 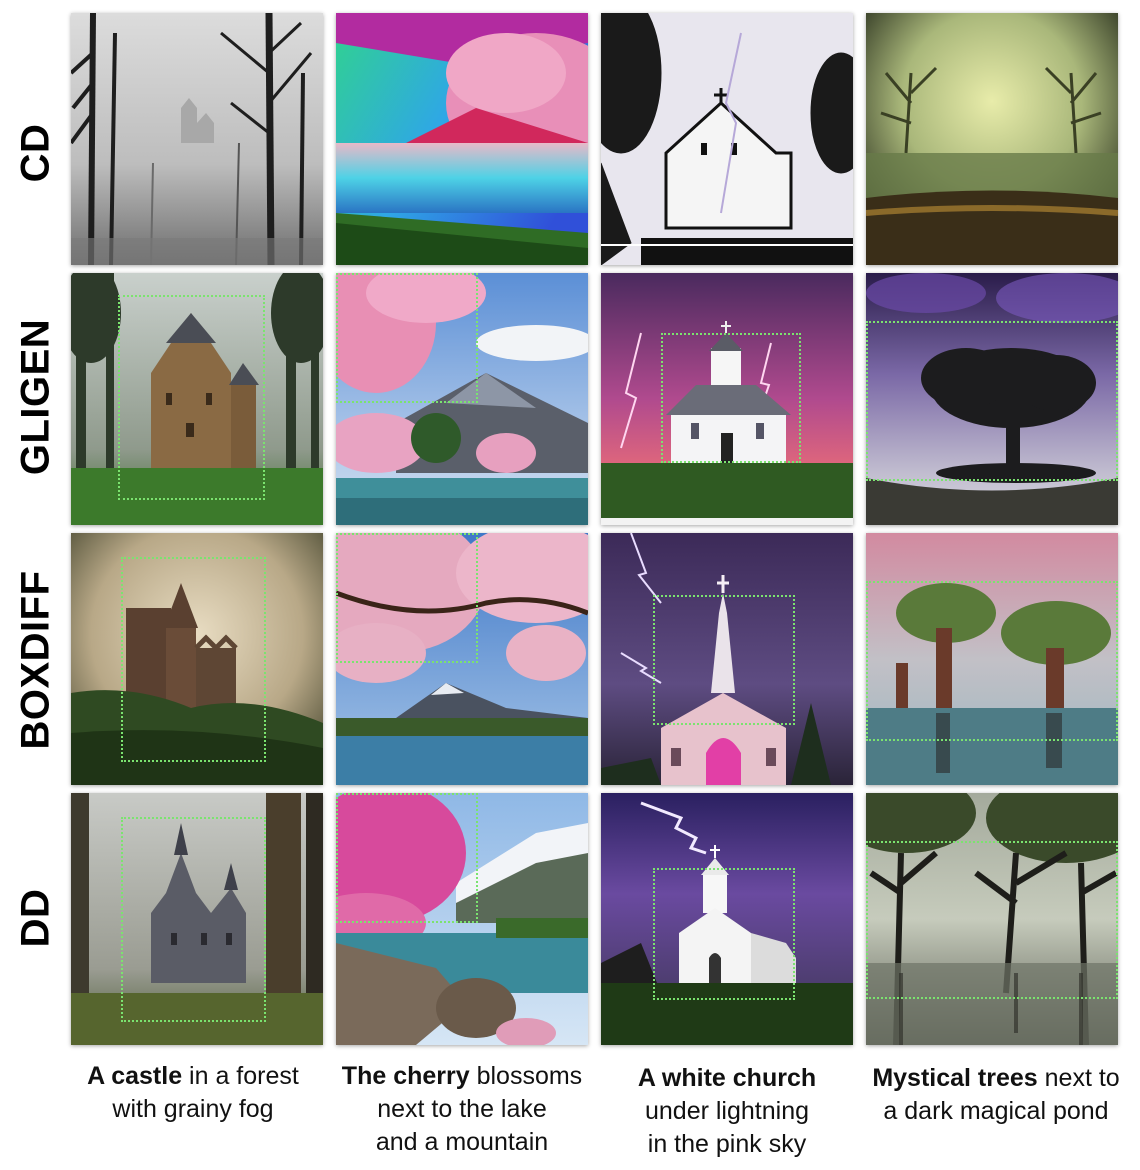 I want to click on caption-text: next to the lake, so click(x=462, y=1109).